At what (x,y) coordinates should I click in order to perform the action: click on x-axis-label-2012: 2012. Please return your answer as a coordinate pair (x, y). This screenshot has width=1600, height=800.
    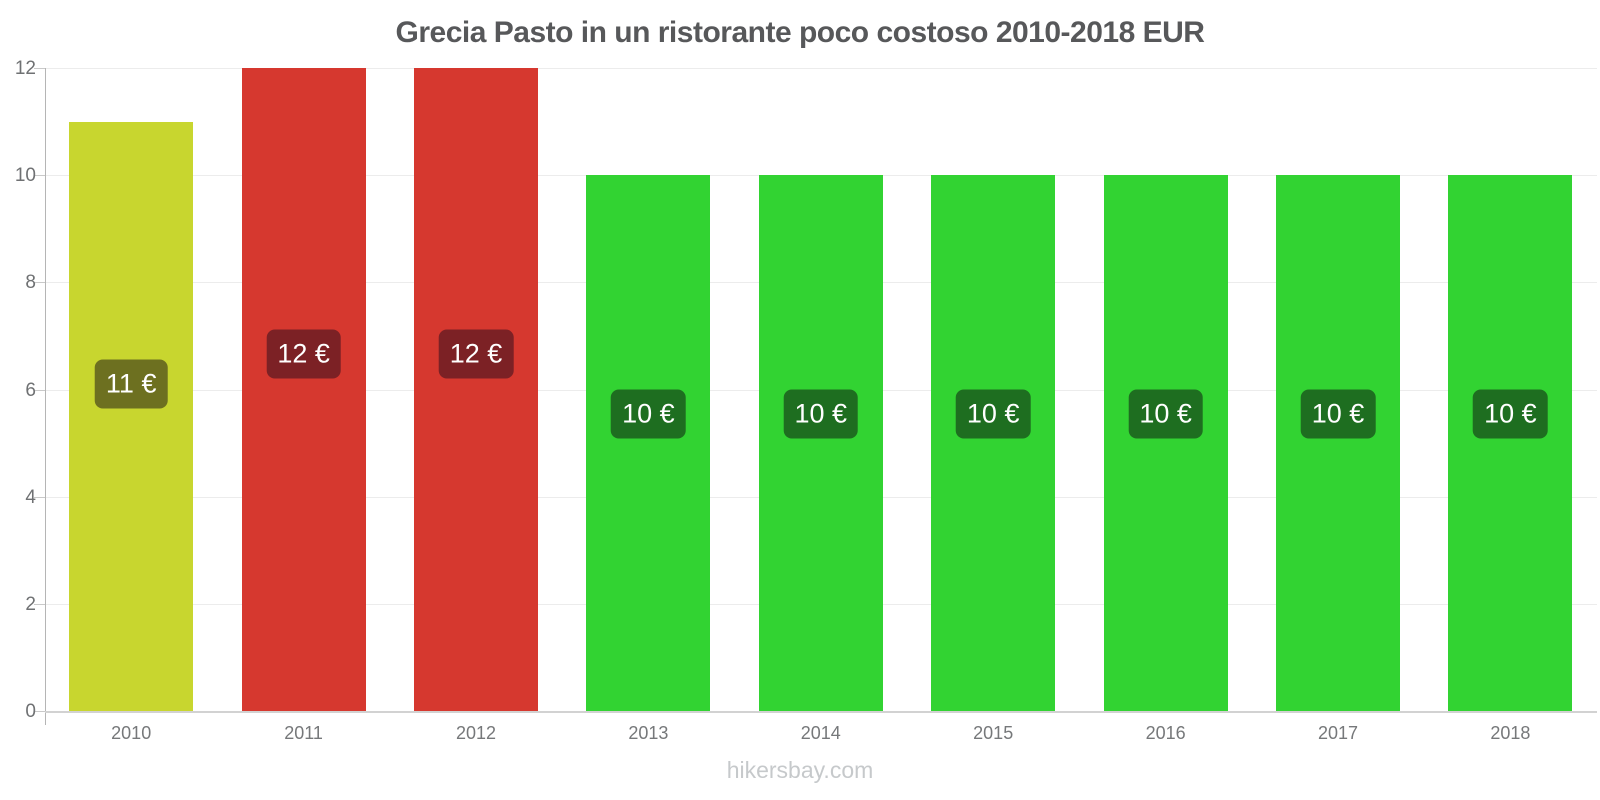
    Looking at the image, I should click on (476, 733).